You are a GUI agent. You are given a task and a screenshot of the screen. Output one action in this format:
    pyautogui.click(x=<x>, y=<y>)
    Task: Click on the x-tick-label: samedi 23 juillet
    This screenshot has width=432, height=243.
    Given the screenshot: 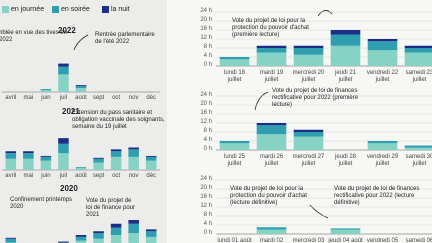 What is the action you would take?
    pyautogui.click(x=418, y=76)
    